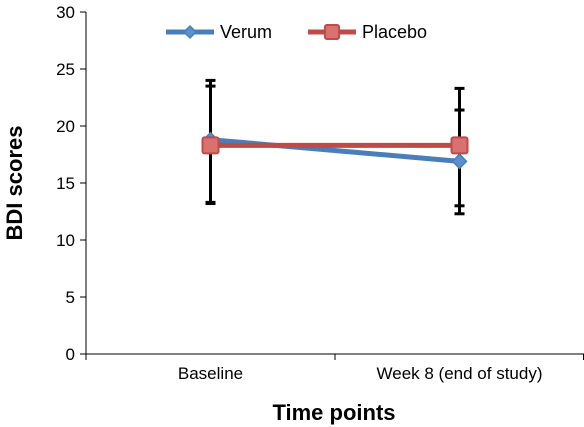 The image size is (584, 427). Describe the element at coordinates (190, 32) in the screenshot. I see `legend-marker-verum` at that location.